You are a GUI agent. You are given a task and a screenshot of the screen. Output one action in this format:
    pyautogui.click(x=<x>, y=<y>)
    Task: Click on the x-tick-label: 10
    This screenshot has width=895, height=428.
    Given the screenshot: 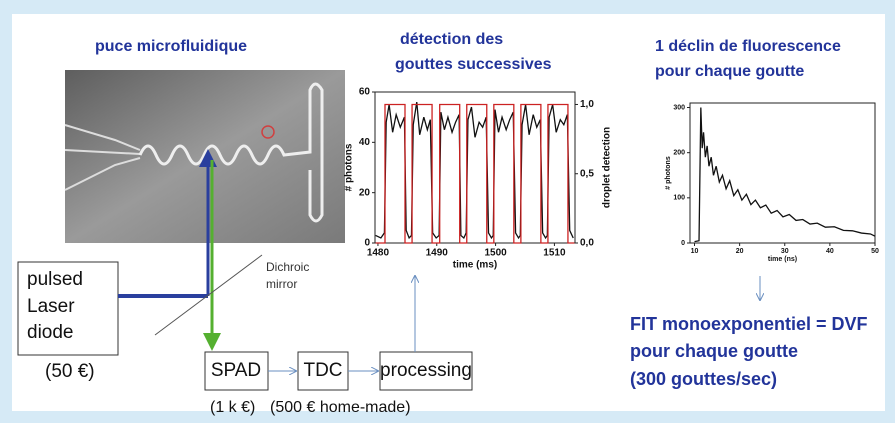 What is the action you would take?
    pyautogui.click(x=695, y=251)
    